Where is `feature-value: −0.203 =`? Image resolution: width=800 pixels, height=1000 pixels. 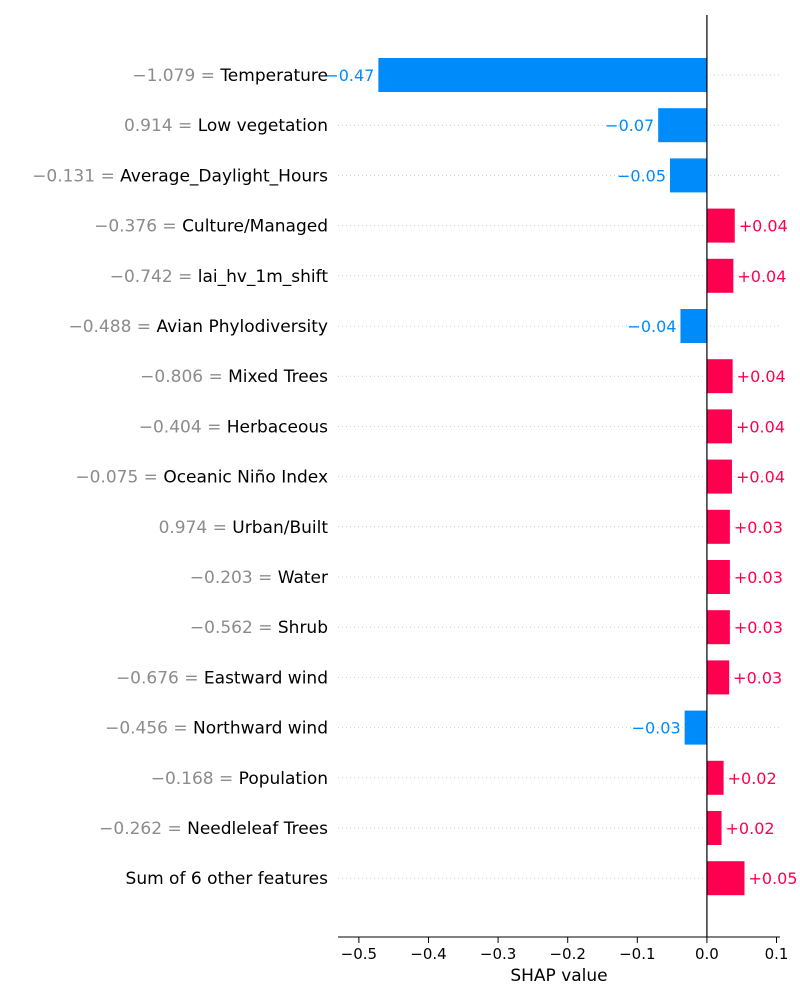
feature-value: −0.203 = is located at coordinates (234, 578).